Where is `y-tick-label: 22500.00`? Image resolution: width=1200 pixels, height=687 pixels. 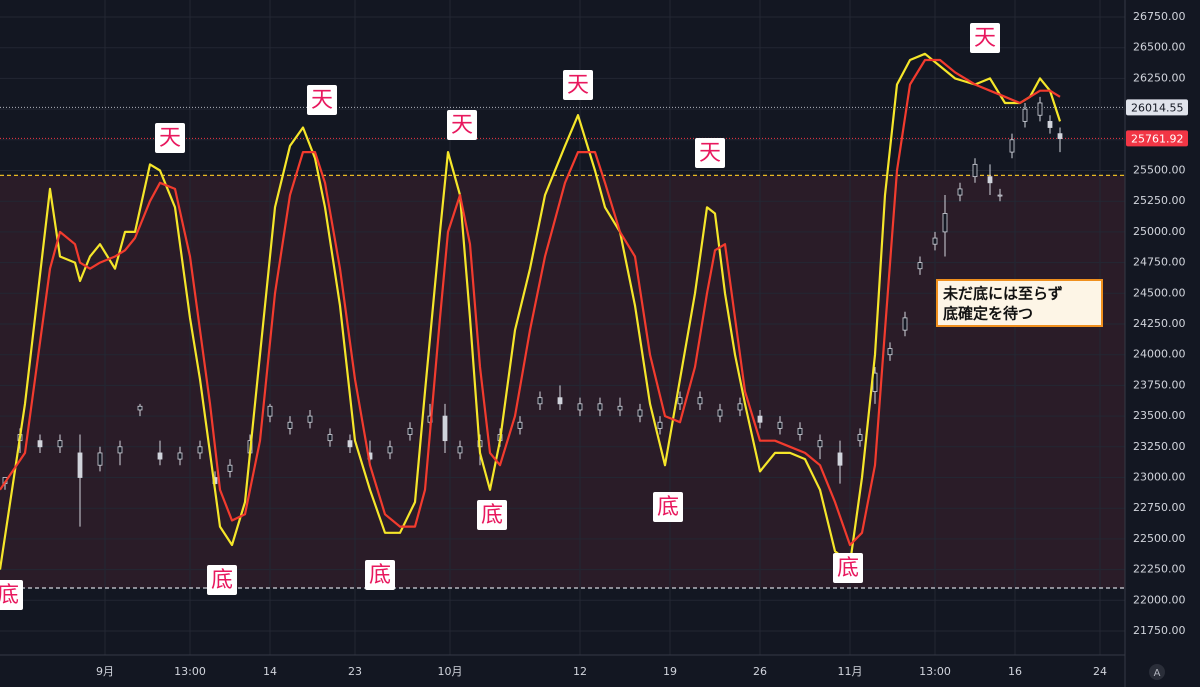 y-tick-label: 22500.00 is located at coordinates (1159, 538).